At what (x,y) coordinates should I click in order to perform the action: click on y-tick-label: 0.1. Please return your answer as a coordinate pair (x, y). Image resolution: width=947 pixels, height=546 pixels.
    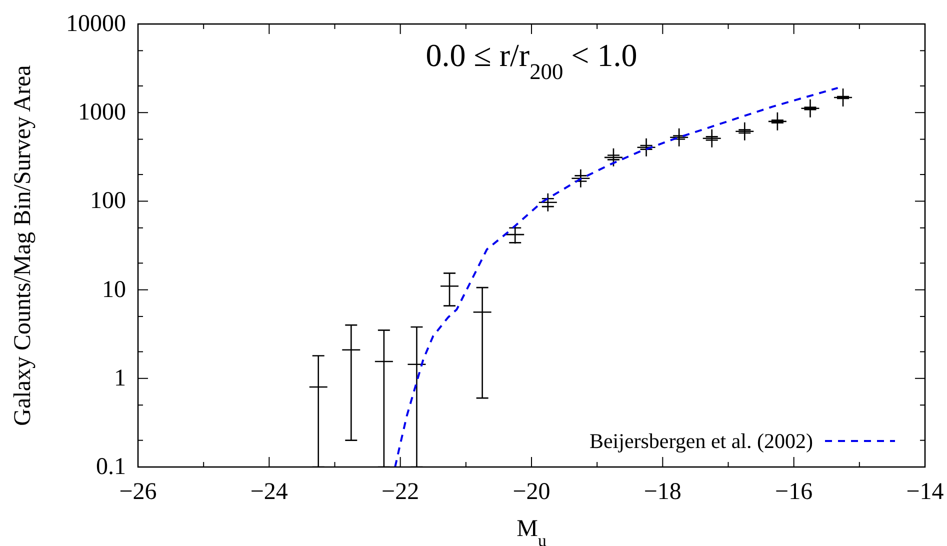
    Looking at the image, I should click on (111, 467).